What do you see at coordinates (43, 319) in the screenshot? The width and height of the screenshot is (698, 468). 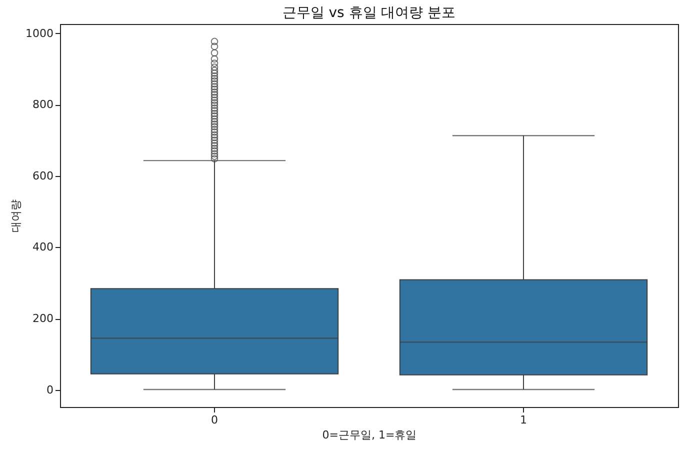 I see `y-tick-label: 200` at bounding box center [43, 319].